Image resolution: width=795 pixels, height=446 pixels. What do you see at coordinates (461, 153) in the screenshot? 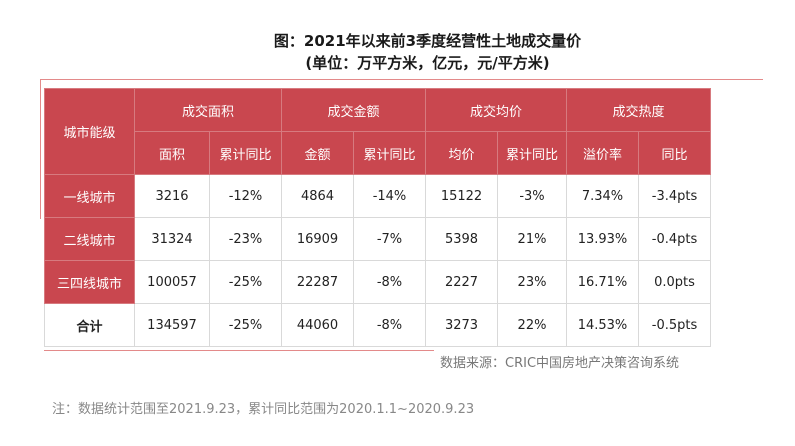
I see `sub-header: 均价` at bounding box center [461, 153].